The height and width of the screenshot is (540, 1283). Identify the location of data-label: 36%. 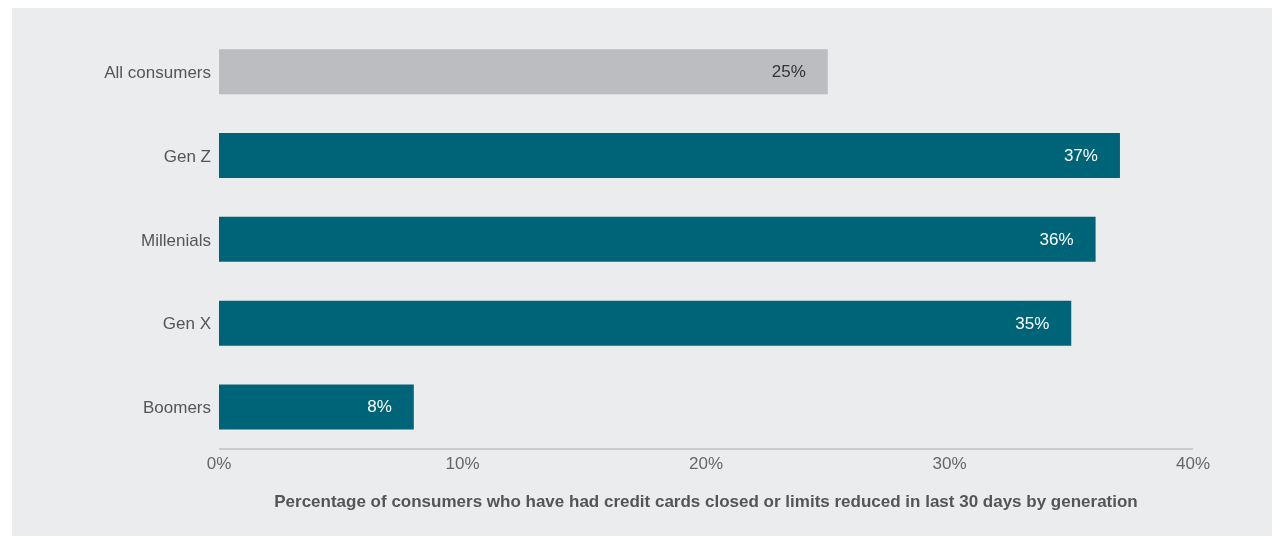
(1056, 239).